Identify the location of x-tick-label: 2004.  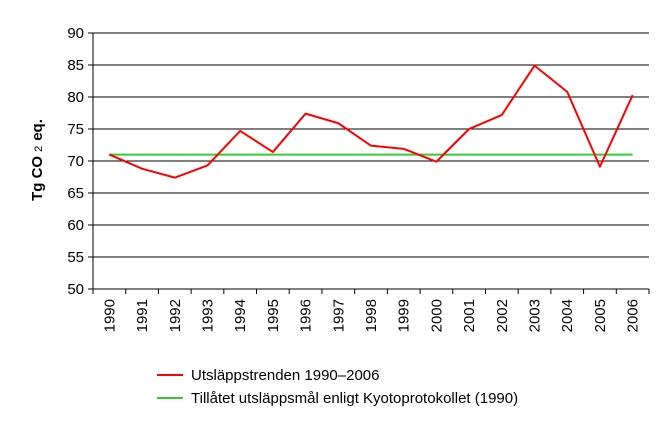
(567, 315).